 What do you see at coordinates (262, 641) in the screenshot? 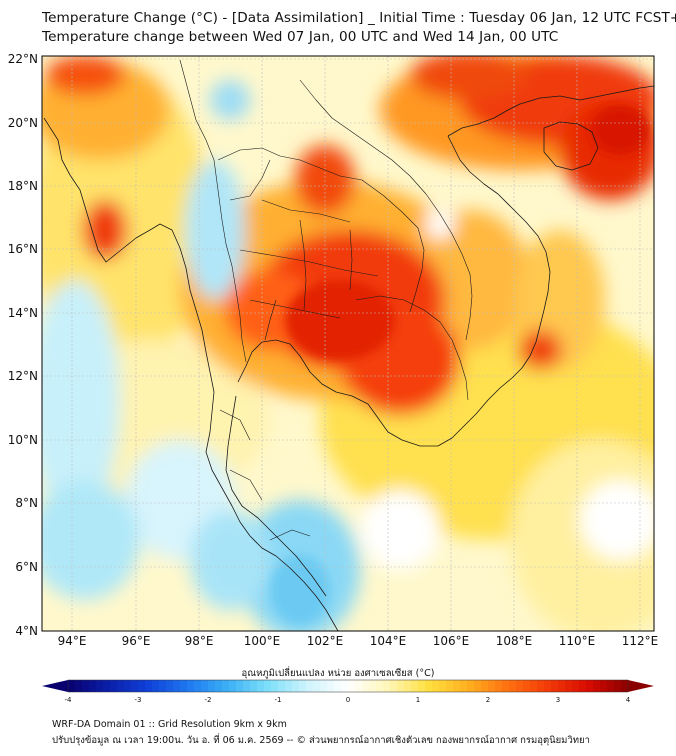
I see `lon-label: 100°E` at bounding box center [262, 641].